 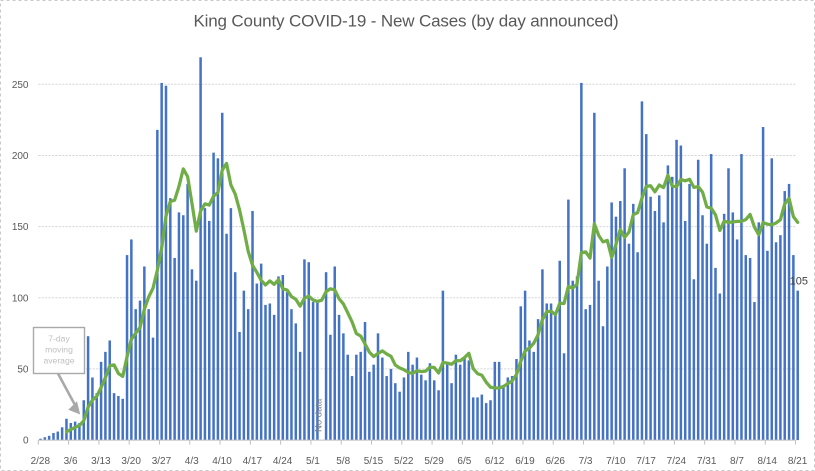 I want to click on svg-text: 6/26, so click(x=555, y=461).